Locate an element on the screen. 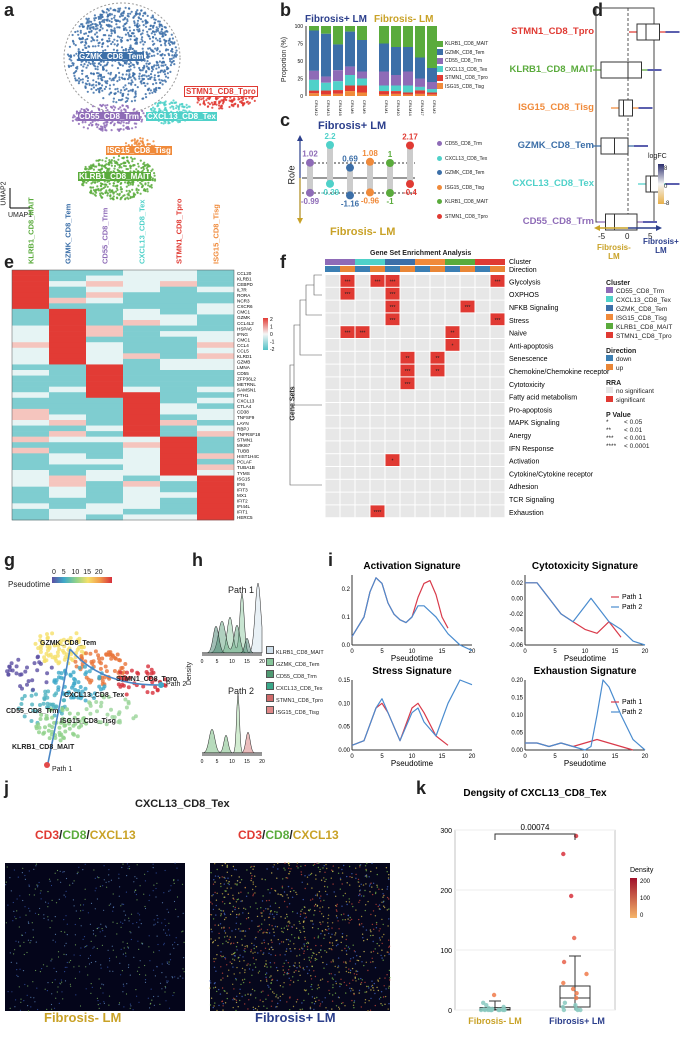 The width and height of the screenshot is (685, 1041). y-tick: 0 is located at coordinates (450, 1011).